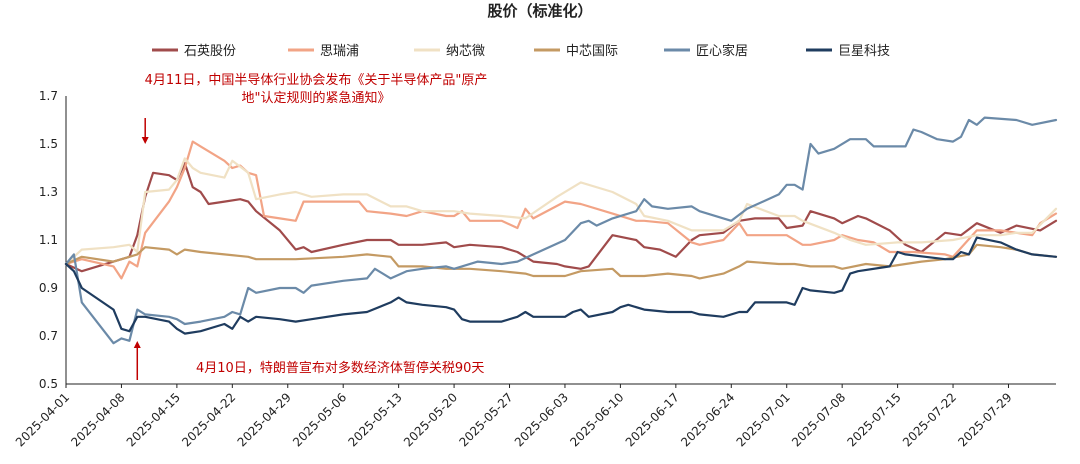 The height and width of the screenshot is (464, 1080). I want to click on x-tick-label: 2025-05-27, so click(485, 419).